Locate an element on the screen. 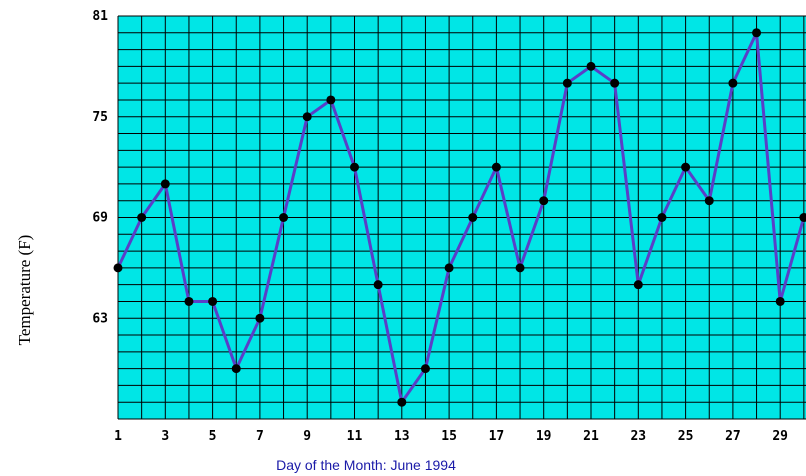  x-tick-label: 9 is located at coordinates (307, 436).